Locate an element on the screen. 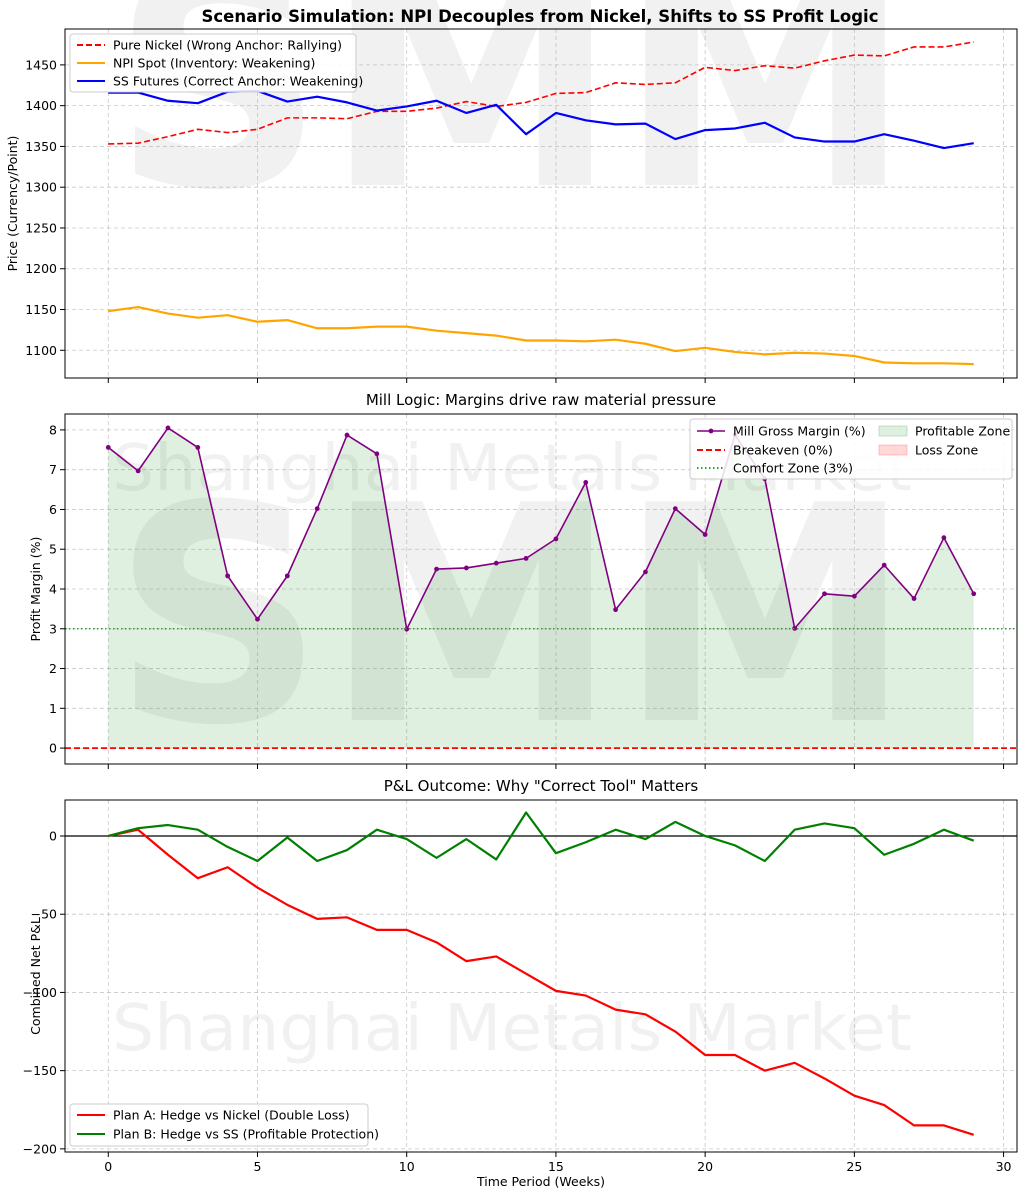  legend-label: NPI Spot (Inventory: Weakening) is located at coordinates (214, 63).